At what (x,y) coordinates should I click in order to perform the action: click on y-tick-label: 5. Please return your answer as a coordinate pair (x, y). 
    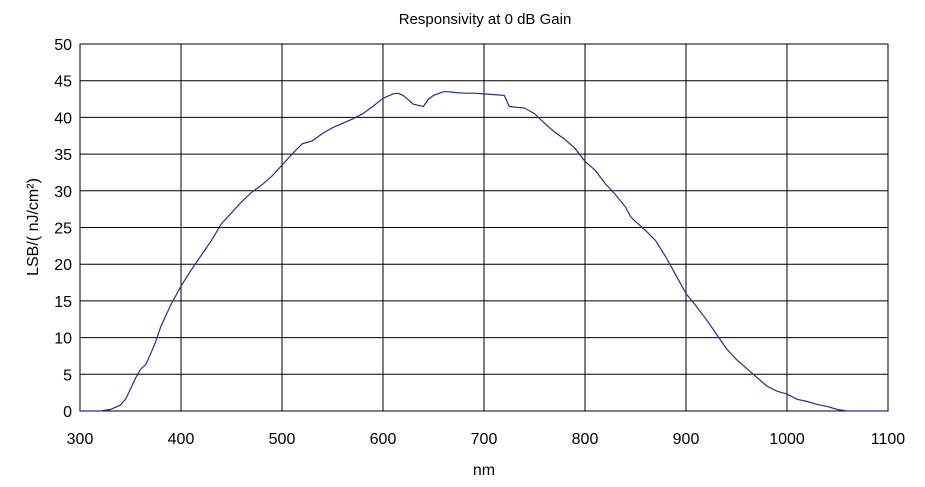
    Looking at the image, I should click on (67, 375).